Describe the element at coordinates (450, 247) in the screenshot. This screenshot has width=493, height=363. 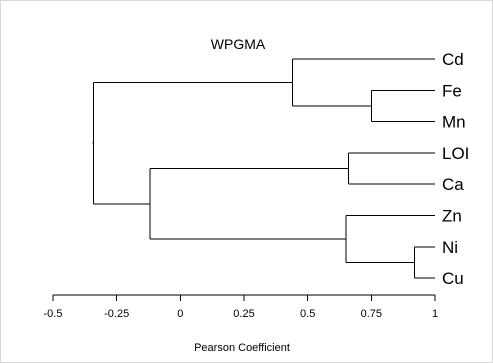
I see `leaf-label-ni: Ni` at that location.